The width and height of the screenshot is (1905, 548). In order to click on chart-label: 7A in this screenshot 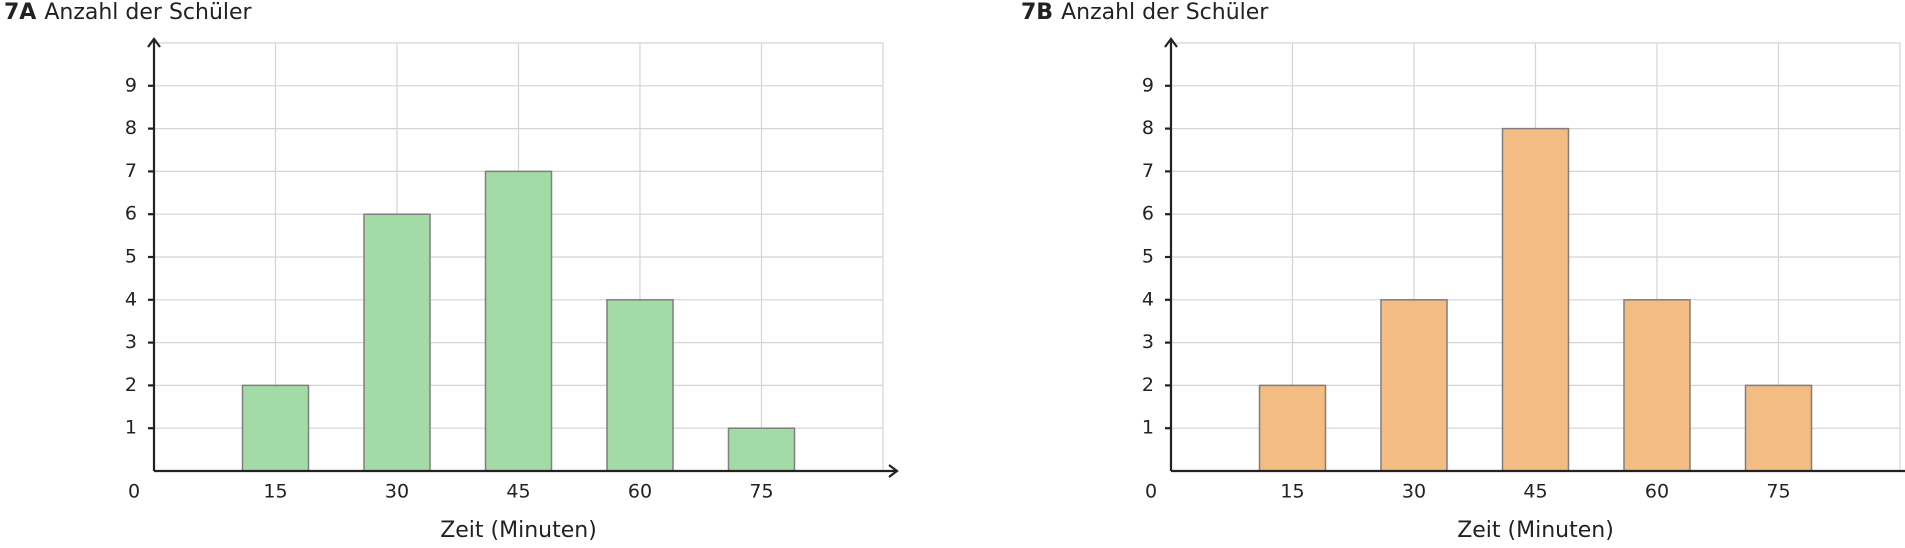, I will do `click(20, 12)`.